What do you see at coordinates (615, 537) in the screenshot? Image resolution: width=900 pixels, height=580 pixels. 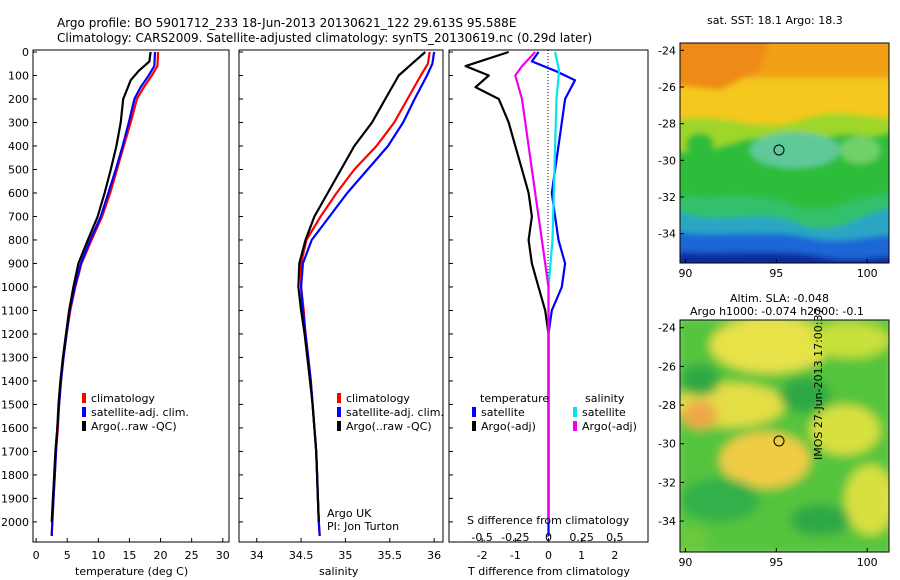 I see `s-tick-label: 0.5` at bounding box center [615, 537].